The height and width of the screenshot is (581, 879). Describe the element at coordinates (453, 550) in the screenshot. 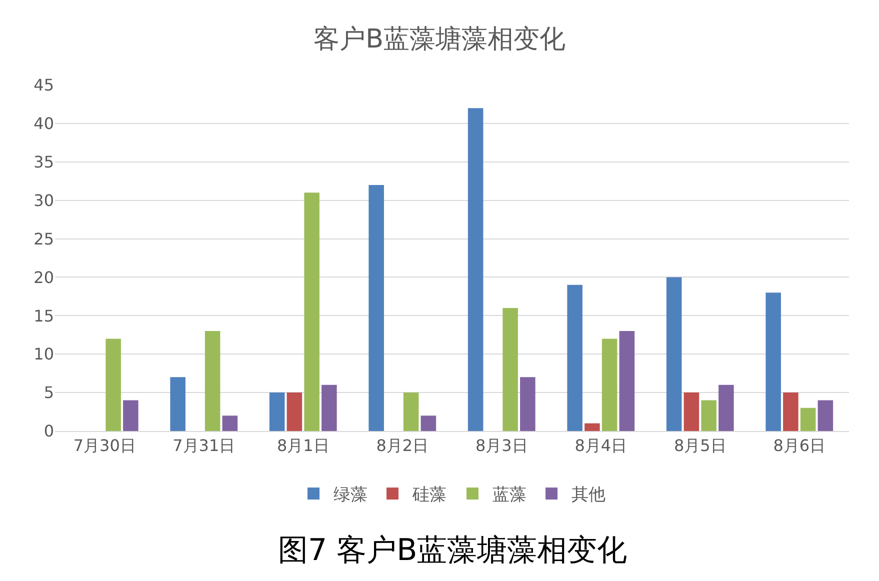

I see `caption: 图7 客户B蓝藻塘藻相变化` at that location.